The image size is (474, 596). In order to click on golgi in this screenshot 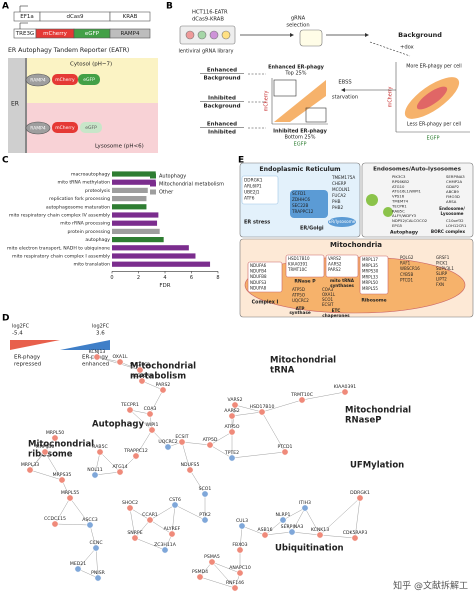, I will do `click(309, 204)`.